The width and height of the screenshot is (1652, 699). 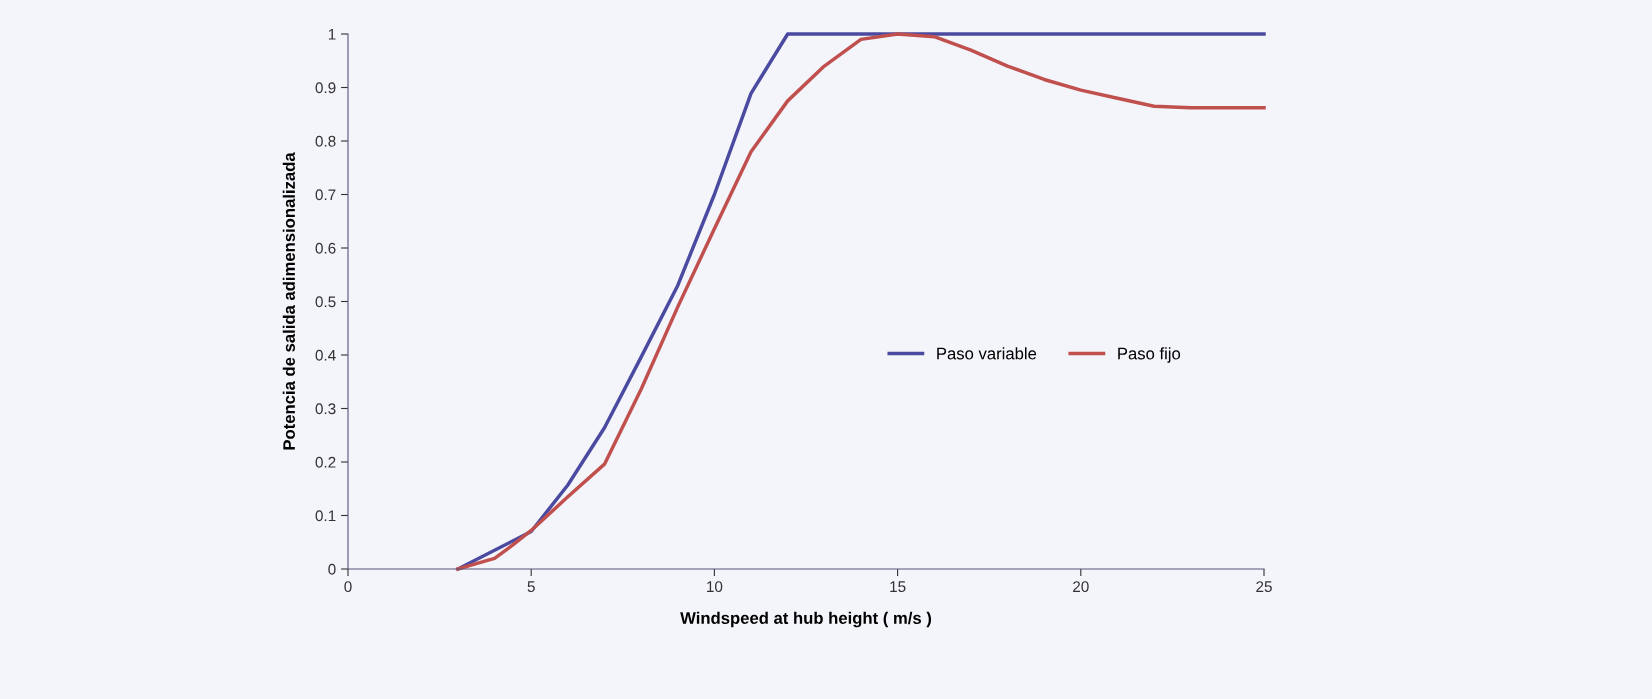 What do you see at coordinates (288, 301) in the screenshot?
I see `y-axis-title: Potencia de salida adimensionalizada` at bounding box center [288, 301].